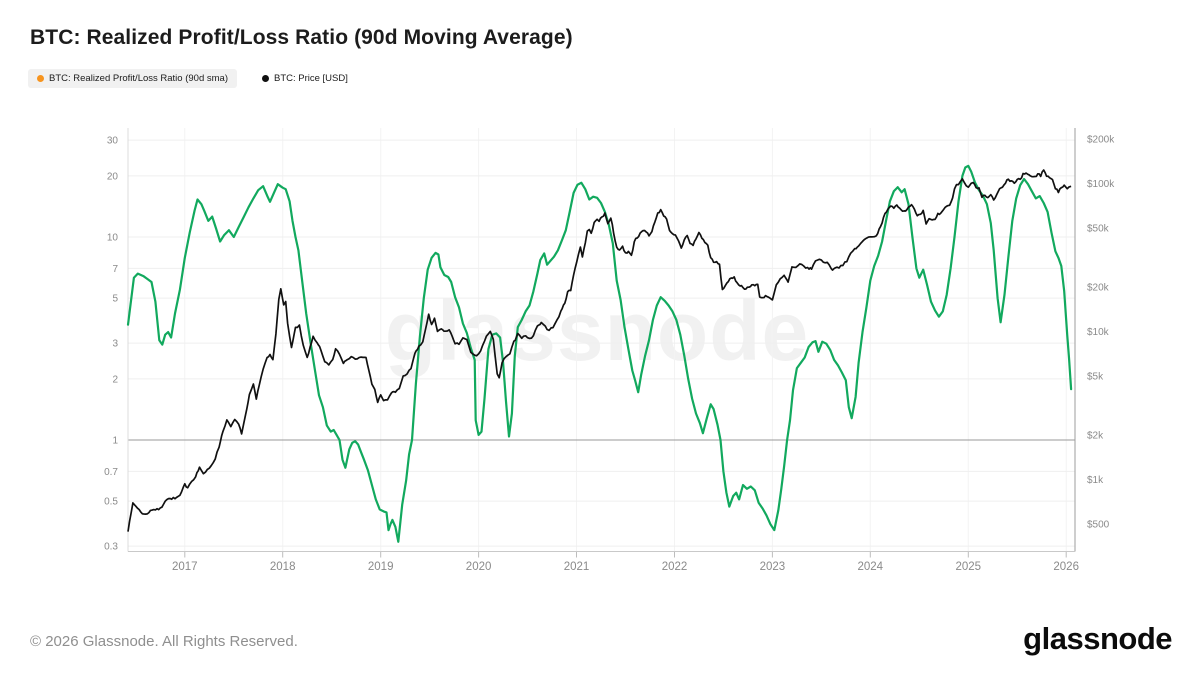  What do you see at coordinates (969, 567) in the screenshot?
I see `x-axis-label: 2025` at bounding box center [969, 567].